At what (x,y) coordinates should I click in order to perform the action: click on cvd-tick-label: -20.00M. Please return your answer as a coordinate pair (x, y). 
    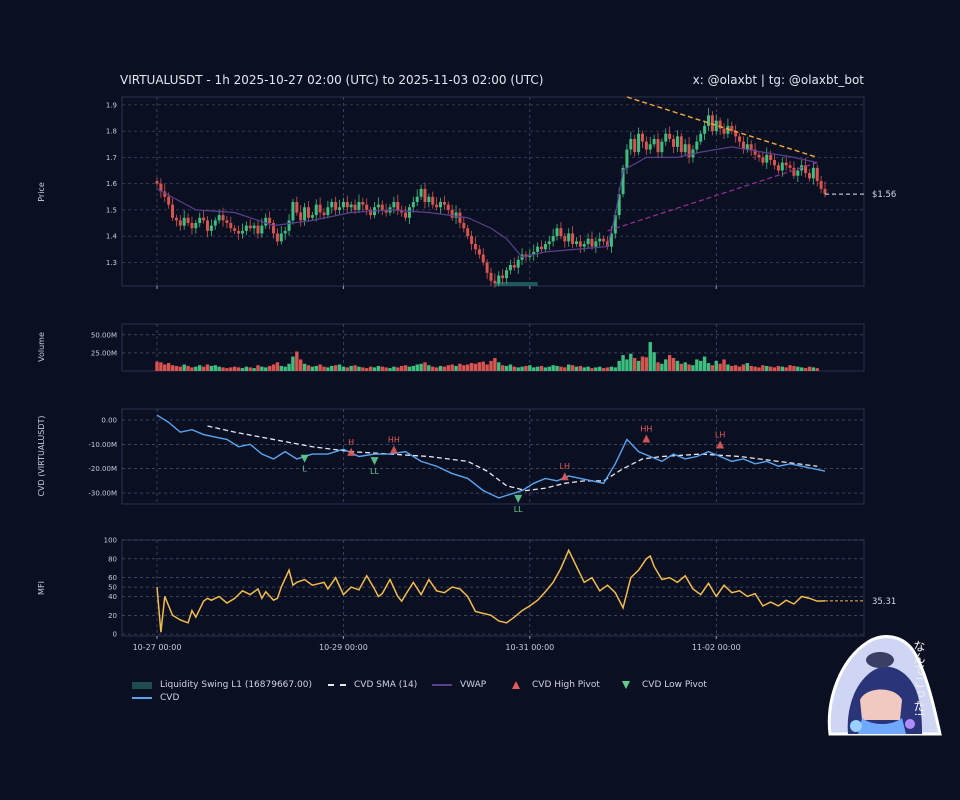
    Looking at the image, I should click on (102, 469).